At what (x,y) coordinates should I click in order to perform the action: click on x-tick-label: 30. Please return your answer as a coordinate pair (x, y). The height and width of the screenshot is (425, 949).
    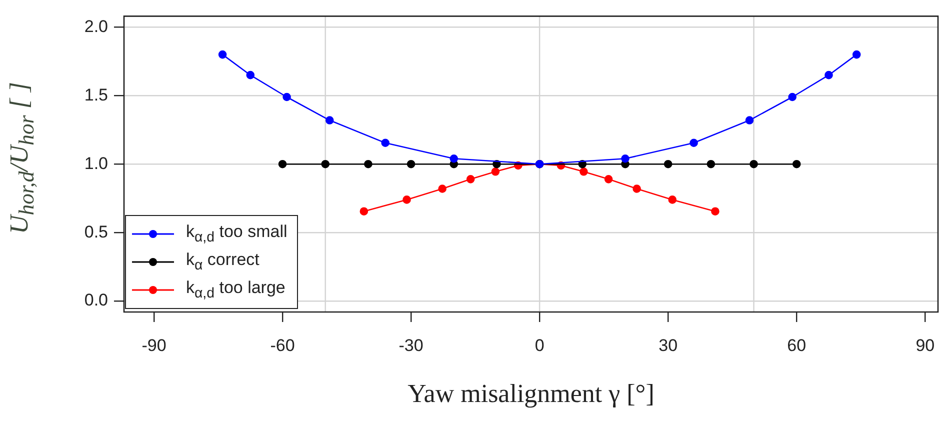
    Looking at the image, I should click on (668, 345).